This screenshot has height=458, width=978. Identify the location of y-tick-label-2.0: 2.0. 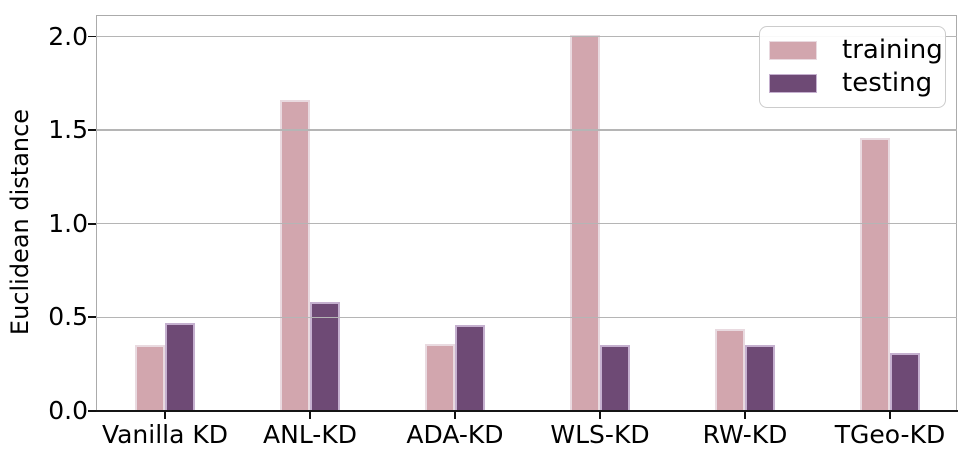
(68, 36).